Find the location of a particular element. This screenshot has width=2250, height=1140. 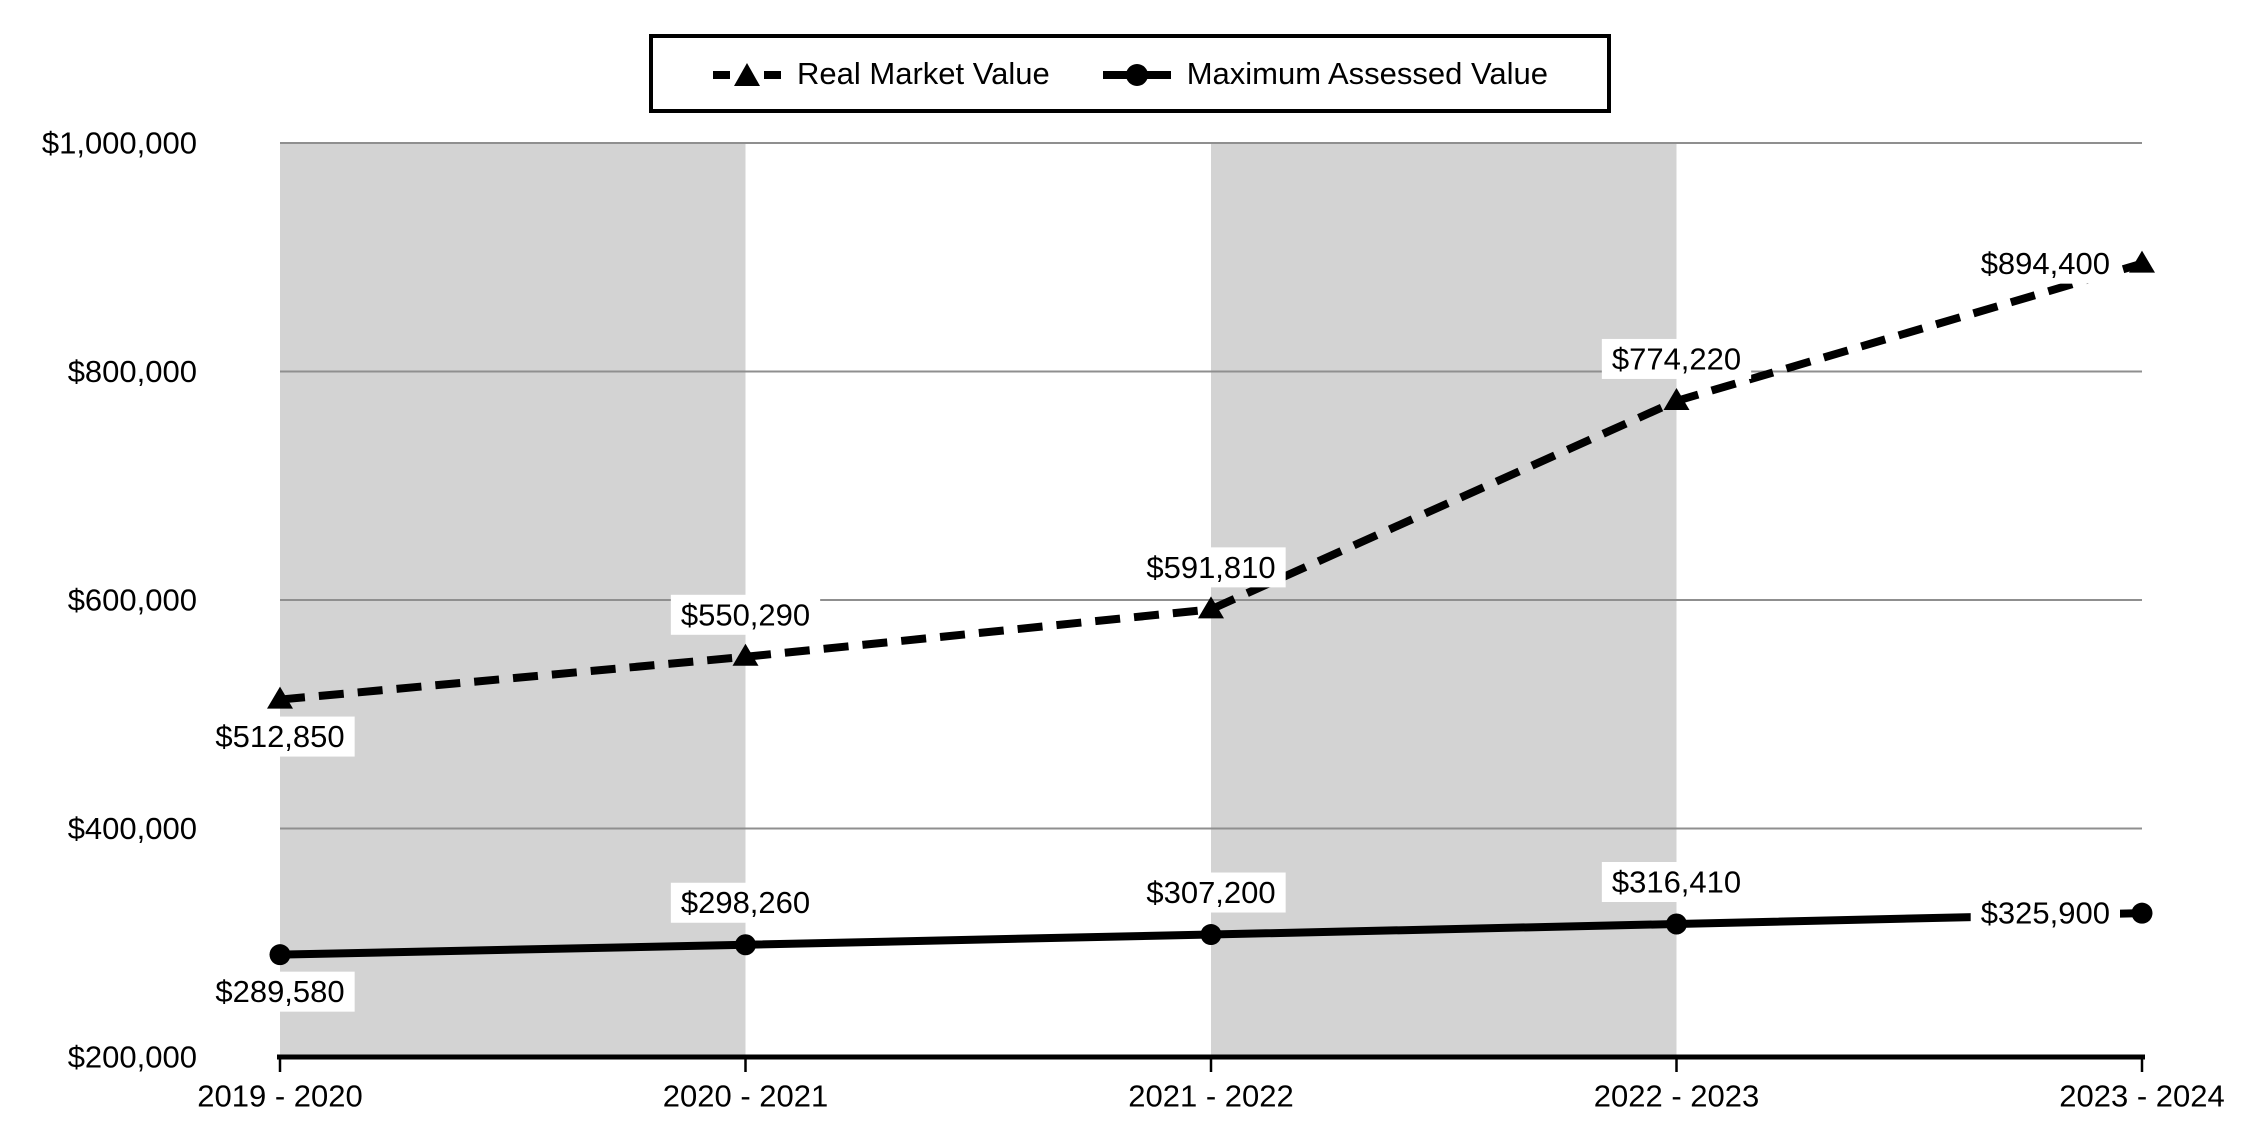

data-label: $894,400 is located at coordinates (2045, 263).